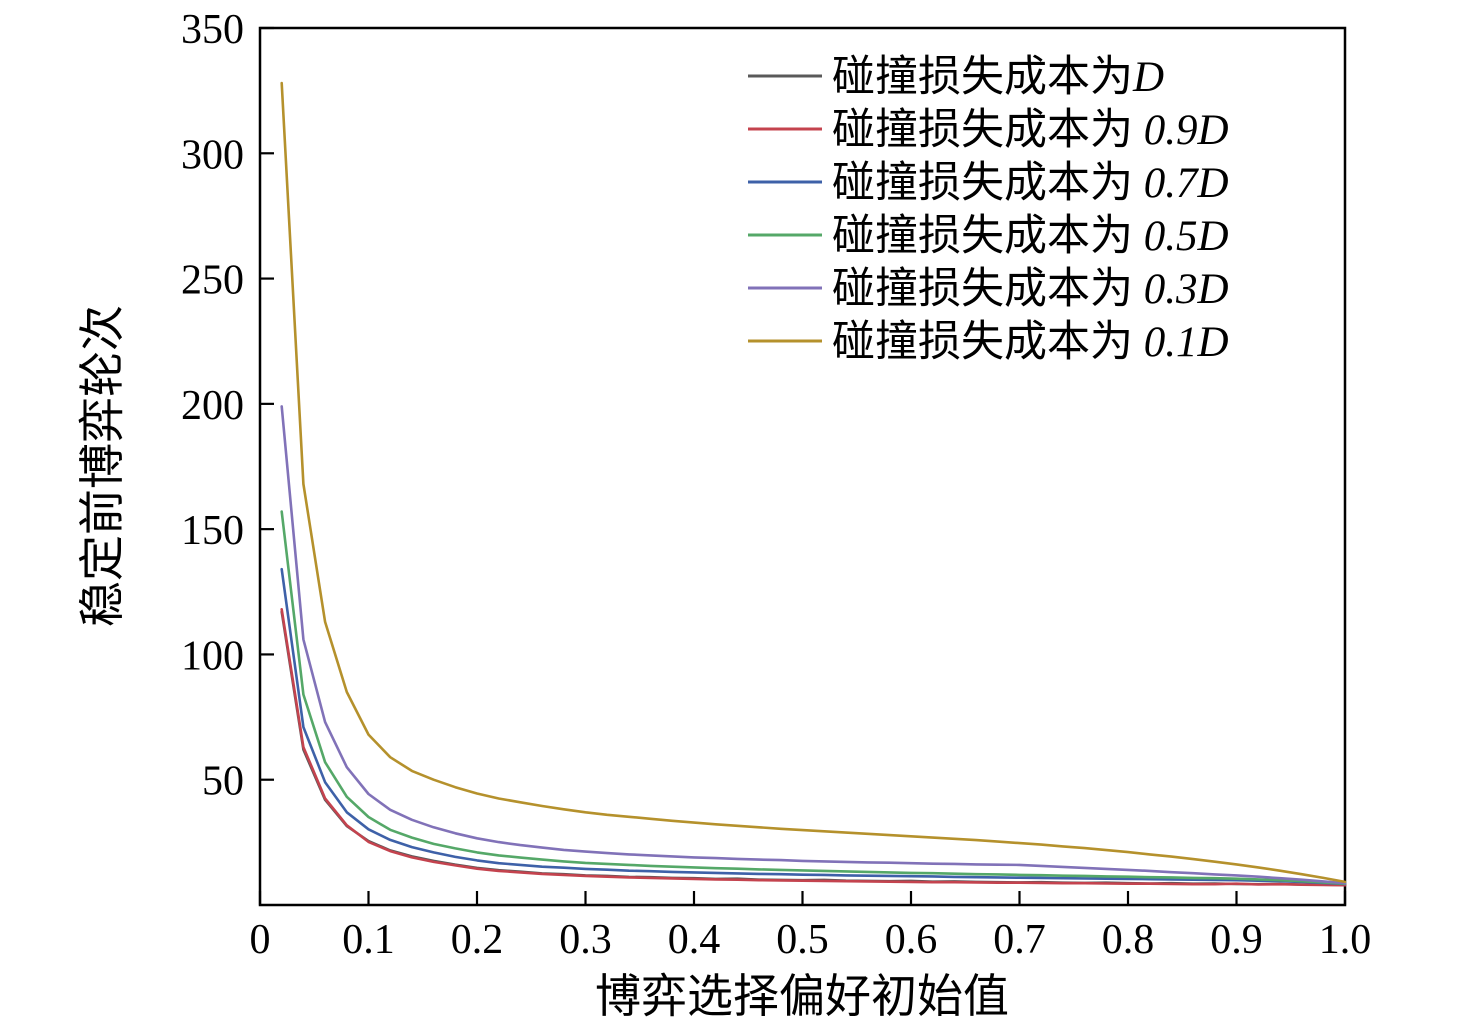 This screenshot has height=1032, width=1476. What do you see at coordinates (998, 77) in the screenshot?
I see `legend-label: 碰撞损失成本为D` at bounding box center [998, 77].